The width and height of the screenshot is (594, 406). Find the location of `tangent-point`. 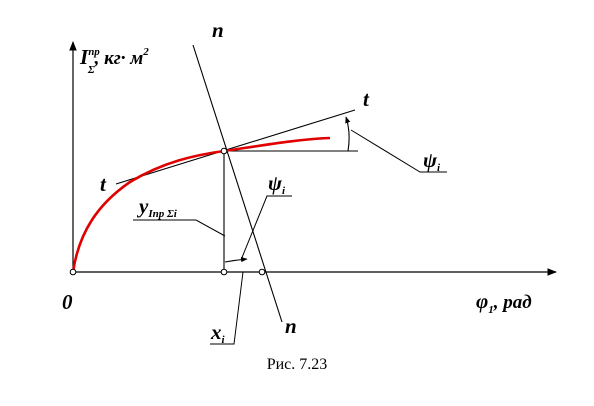

tangent-point is located at coordinates (224, 151).